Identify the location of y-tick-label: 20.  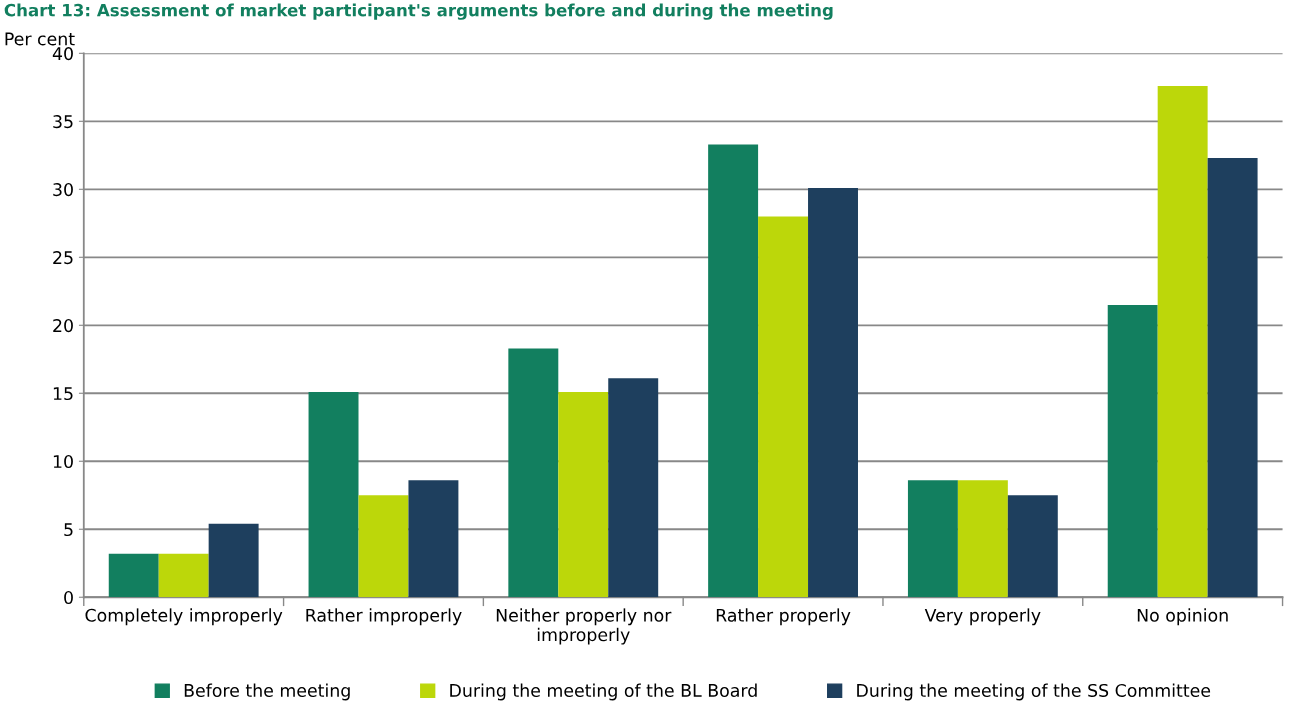
(63, 325).